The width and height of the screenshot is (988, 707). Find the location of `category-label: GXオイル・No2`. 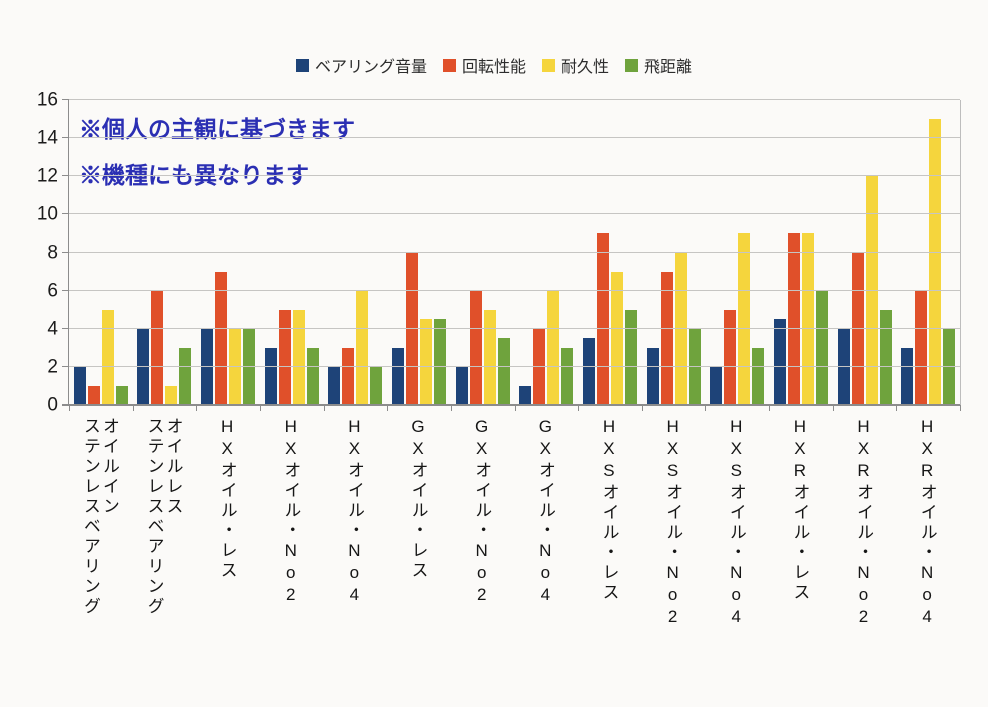

category-label: GXオイル・No2 is located at coordinates (482, 559).